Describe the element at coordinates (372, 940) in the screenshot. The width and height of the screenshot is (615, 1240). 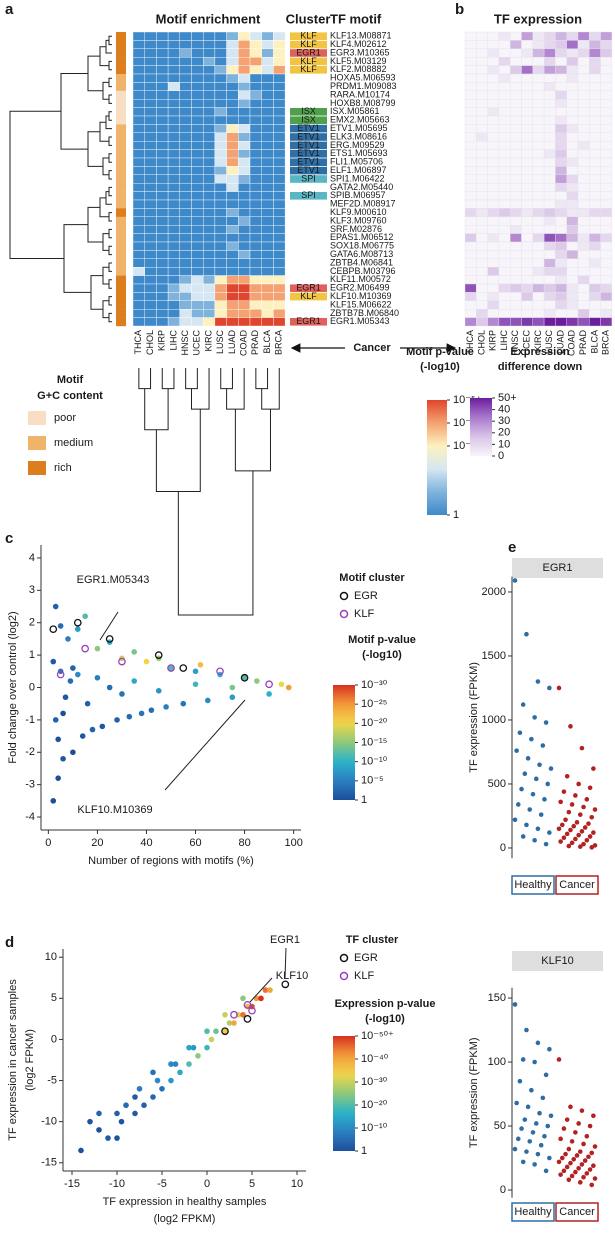
I see `legend-title: TF cluster` at that location.